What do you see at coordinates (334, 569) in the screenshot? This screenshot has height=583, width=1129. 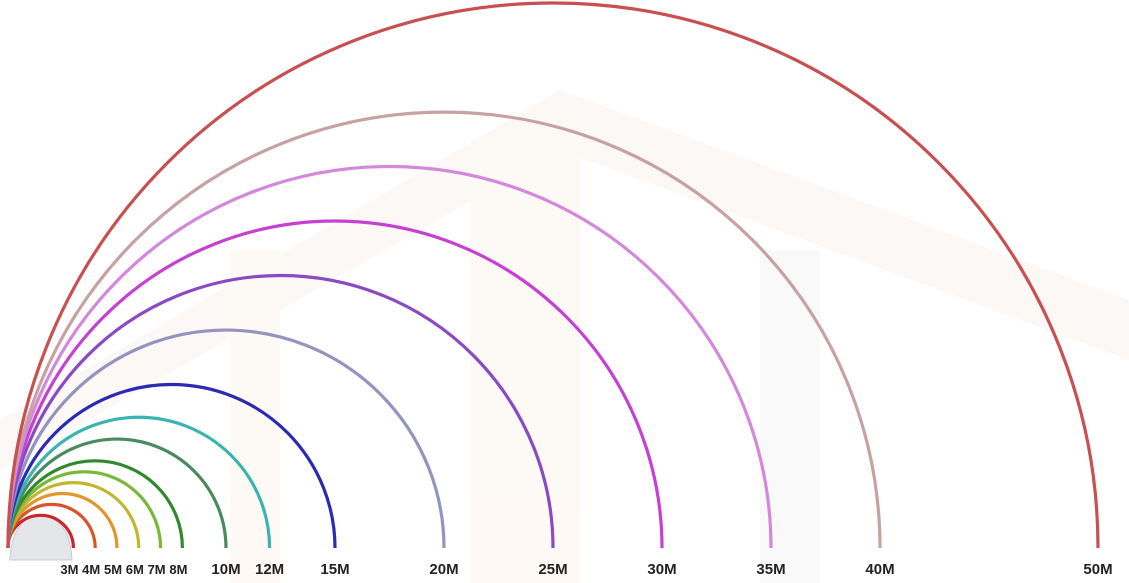 I see `range-label: 15M` at bounding box center [334, 569].